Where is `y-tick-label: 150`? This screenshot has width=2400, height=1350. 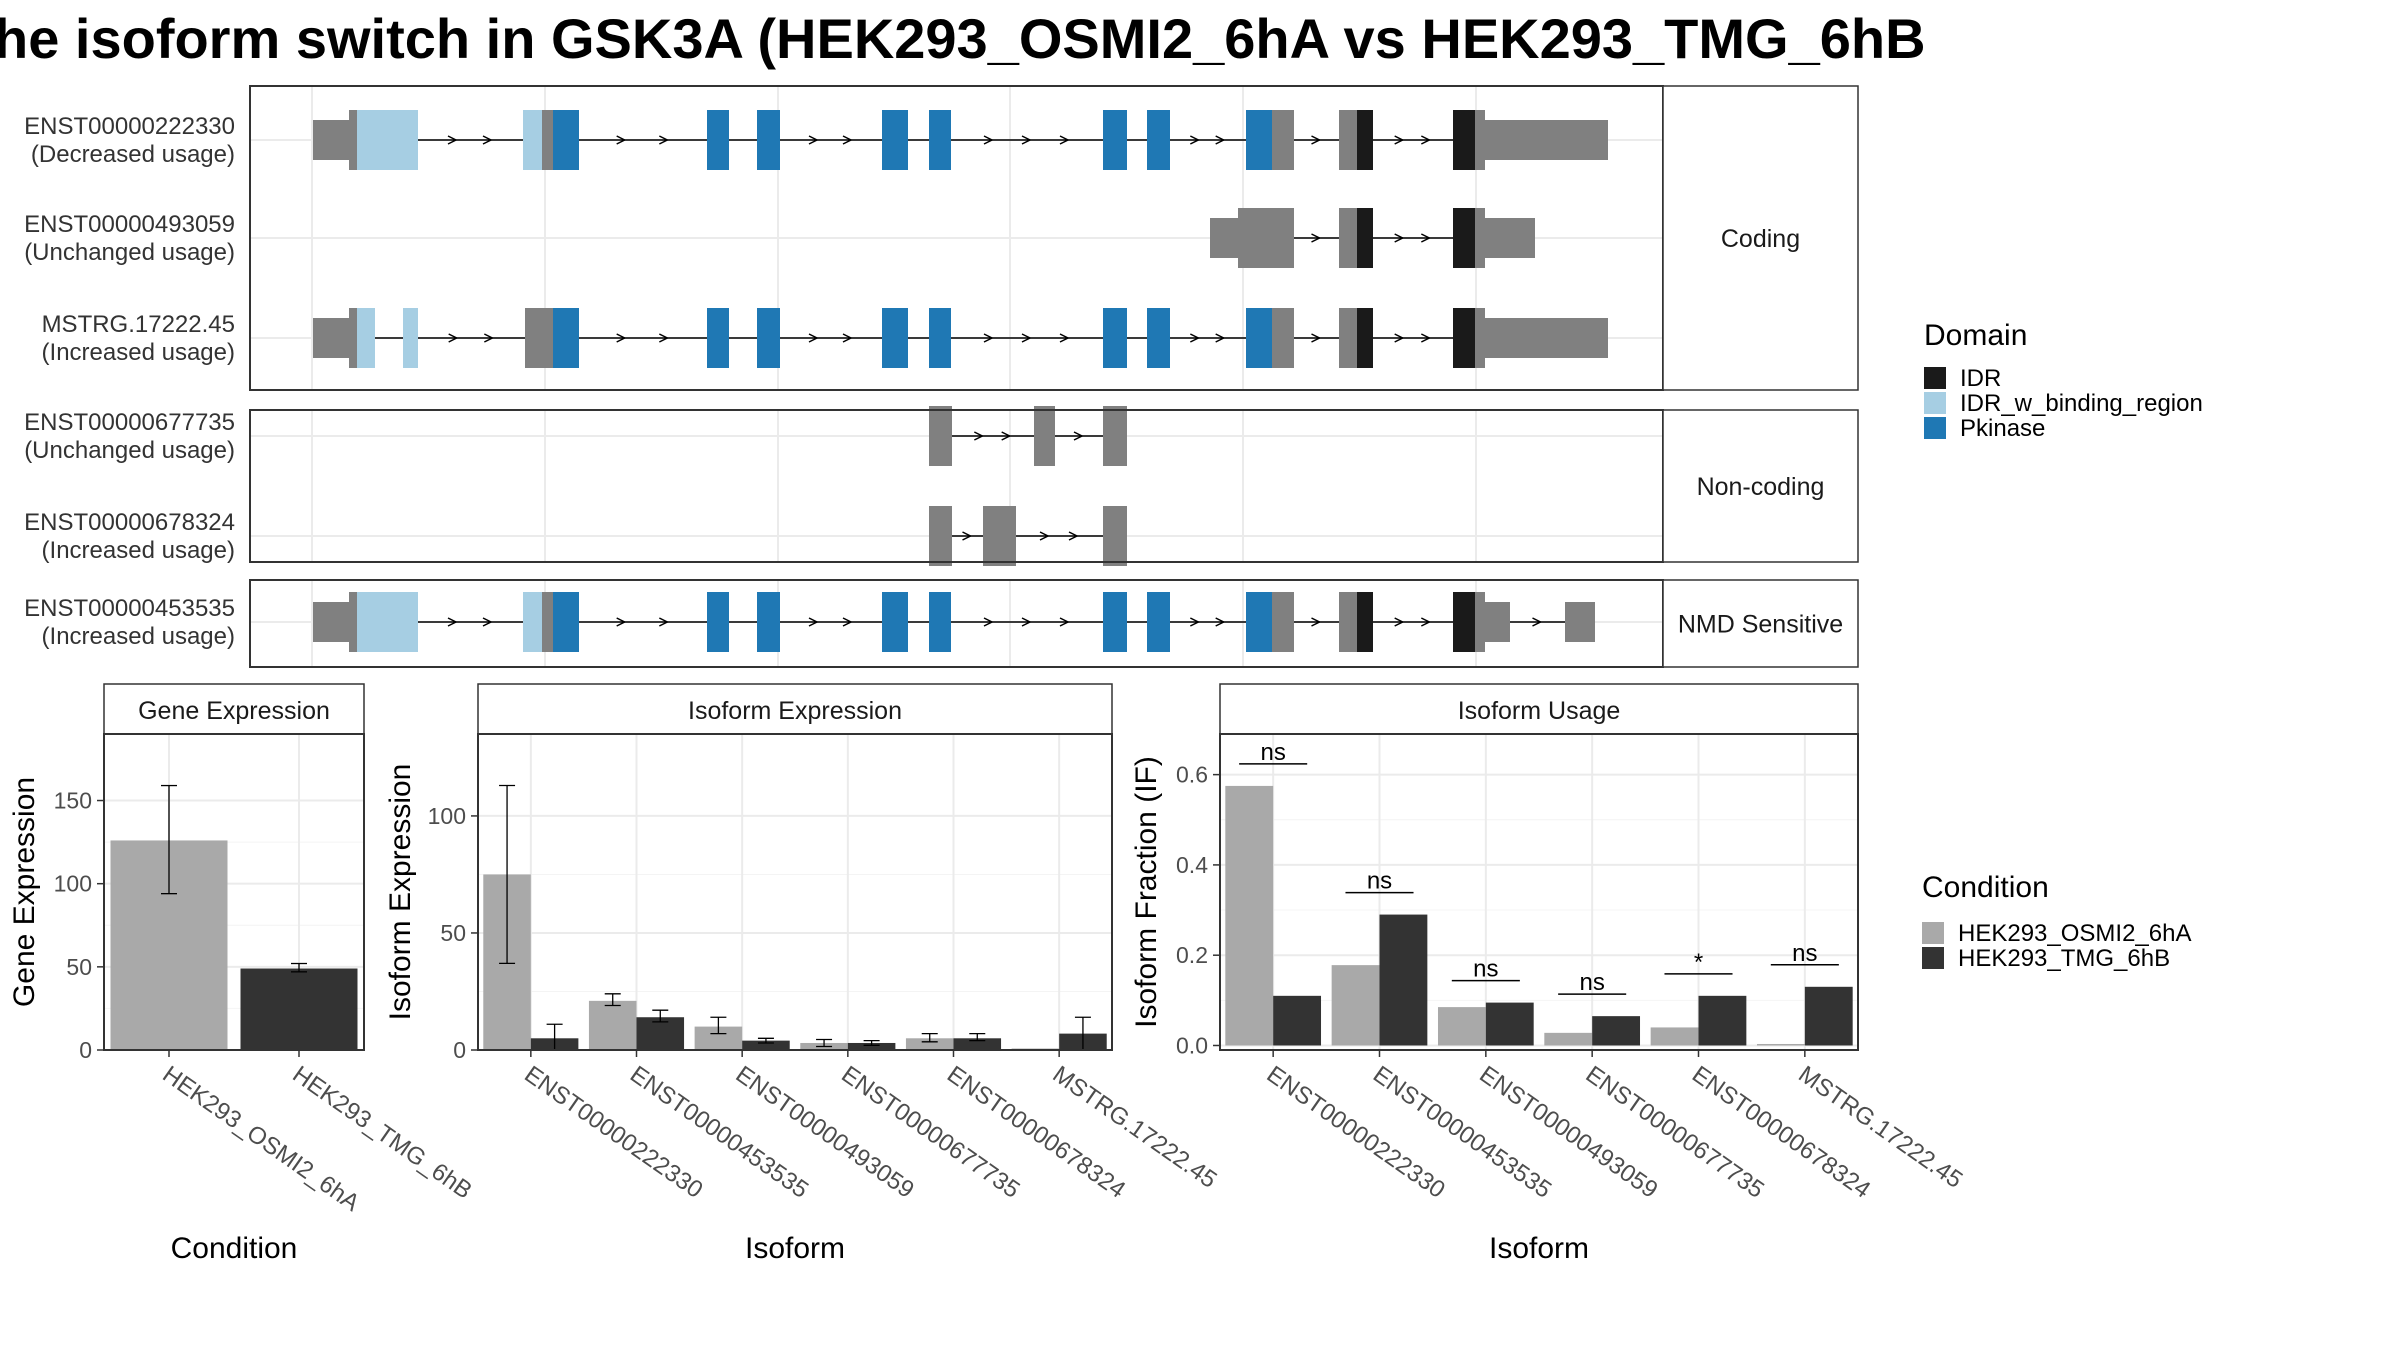 y-tick-label: 150 is located at coordinates (73, 801).